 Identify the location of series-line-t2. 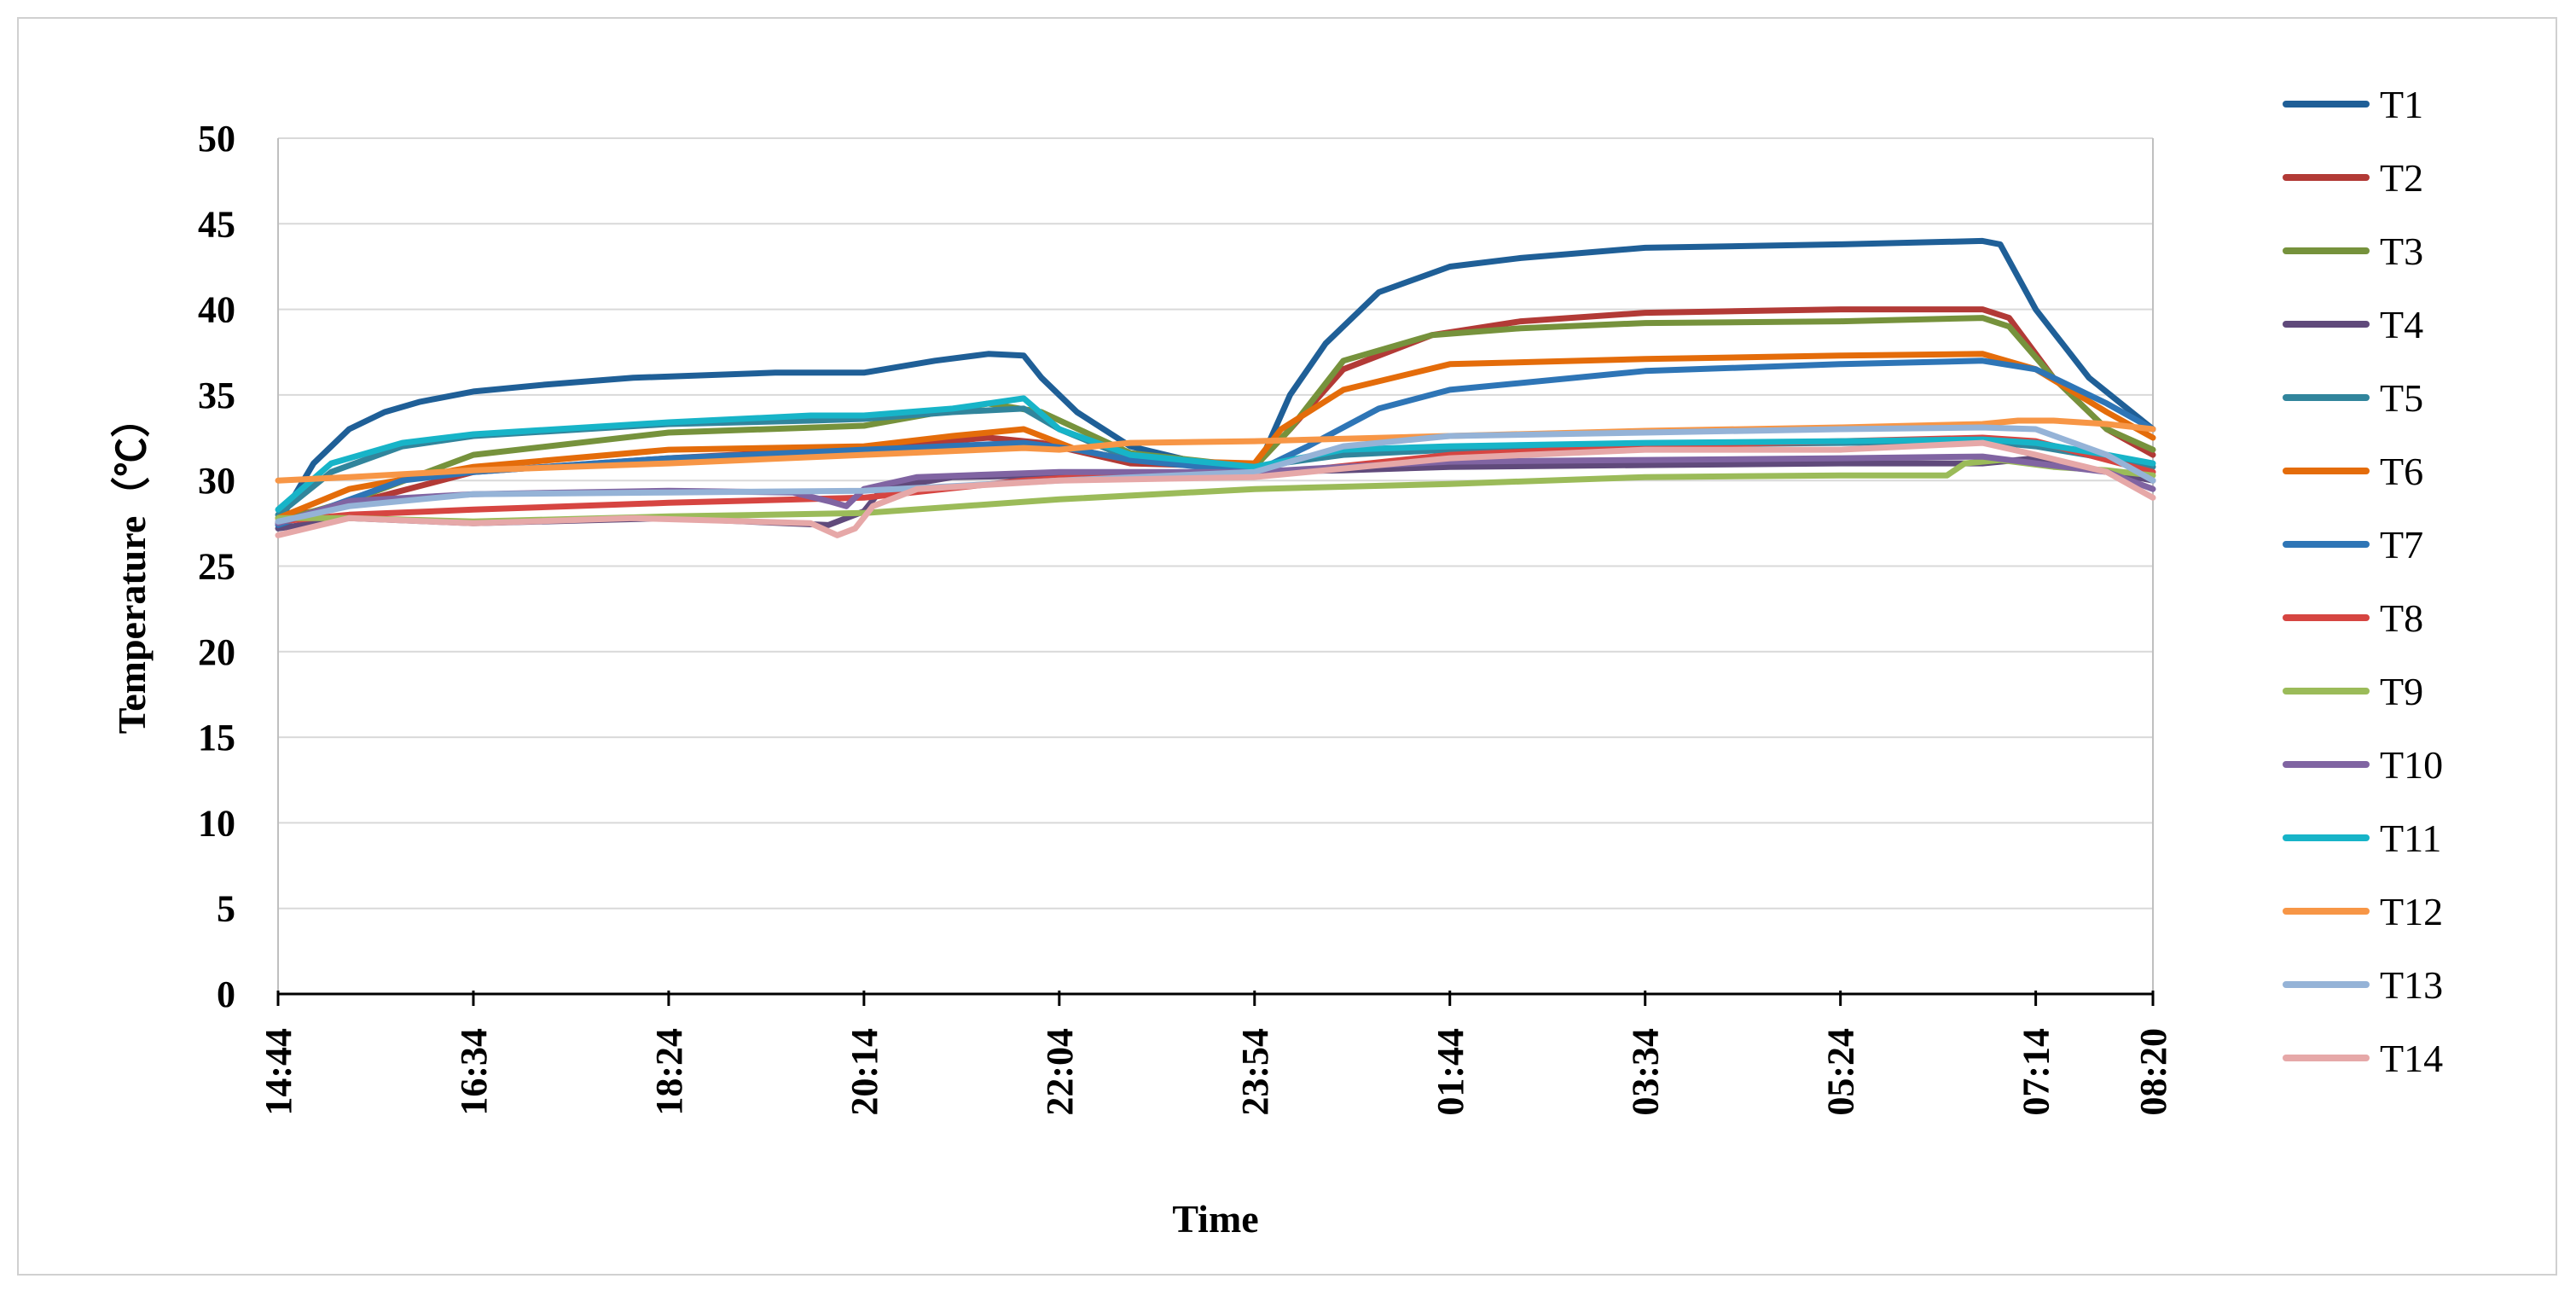
(1215, 413).